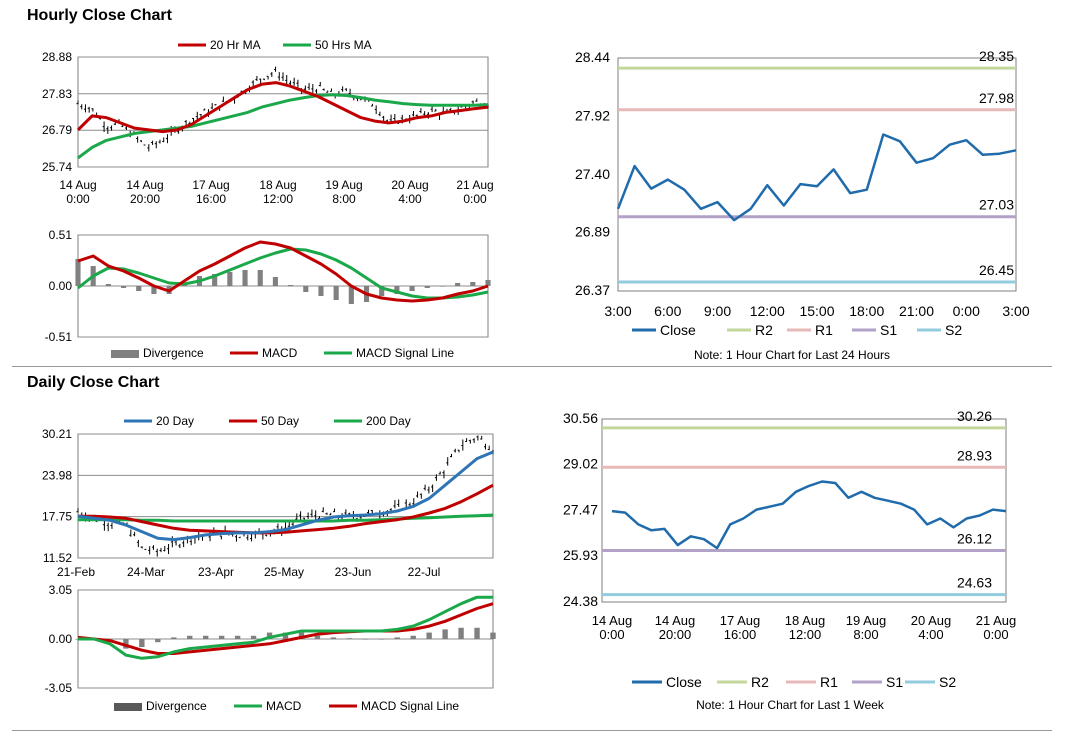 The image size is (1066, 733). I want to click on hourly-macd-ytick: 0.00, so click(61, 286).